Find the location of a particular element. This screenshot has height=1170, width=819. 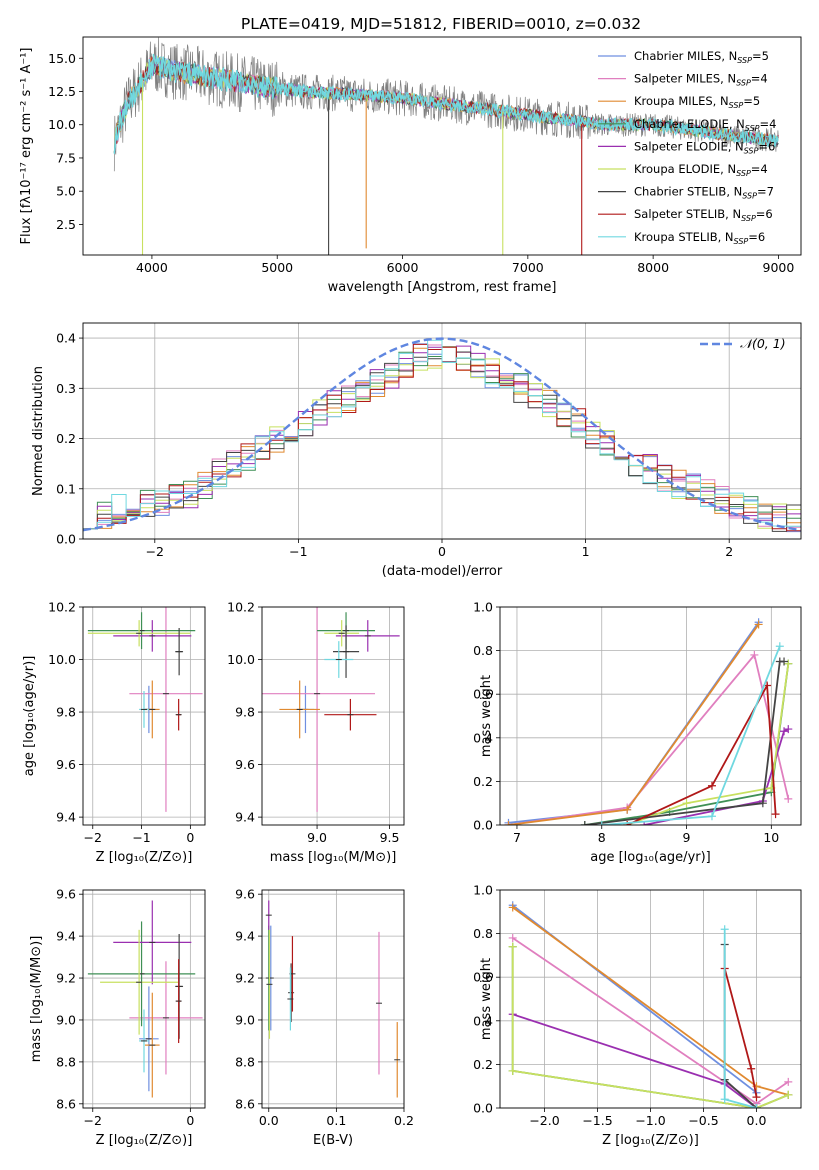

x-tick-label: 6000 is located at coordinates (403, 267).